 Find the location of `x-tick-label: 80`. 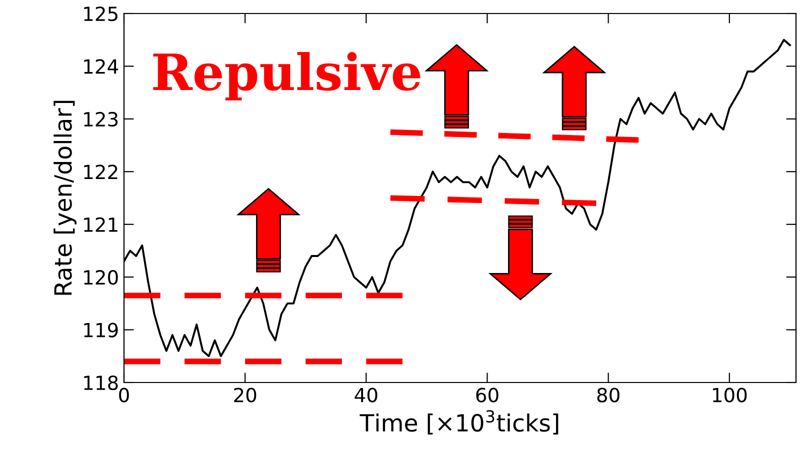

x-tick-label: 80 is located at coordinates (608, 395).